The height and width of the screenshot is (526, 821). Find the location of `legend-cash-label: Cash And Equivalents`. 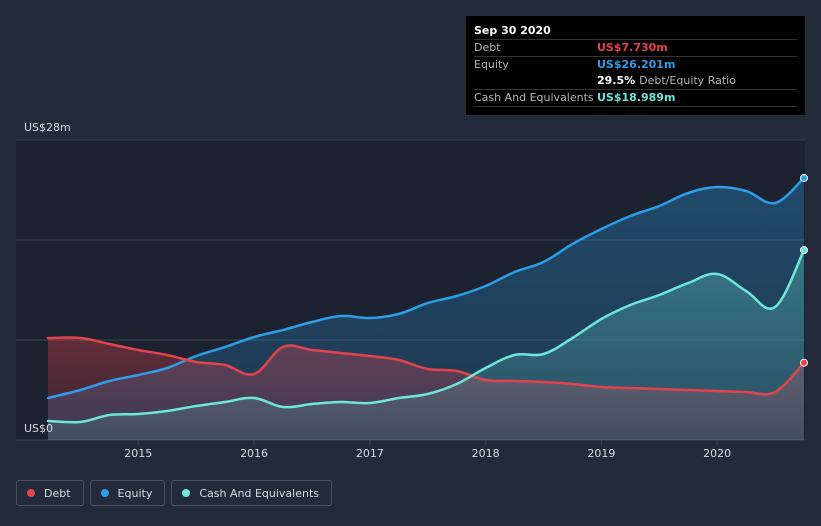

legend-cash-label: Cash And Equivalents is located at coordinates (259, 493).